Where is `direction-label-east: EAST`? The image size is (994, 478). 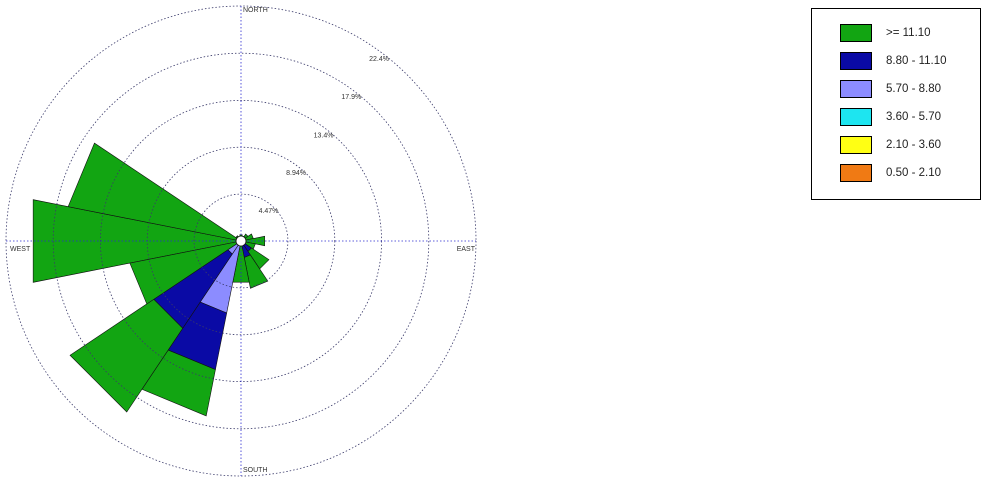
direction-label-east: EAST is located at coordinates (466, 249).